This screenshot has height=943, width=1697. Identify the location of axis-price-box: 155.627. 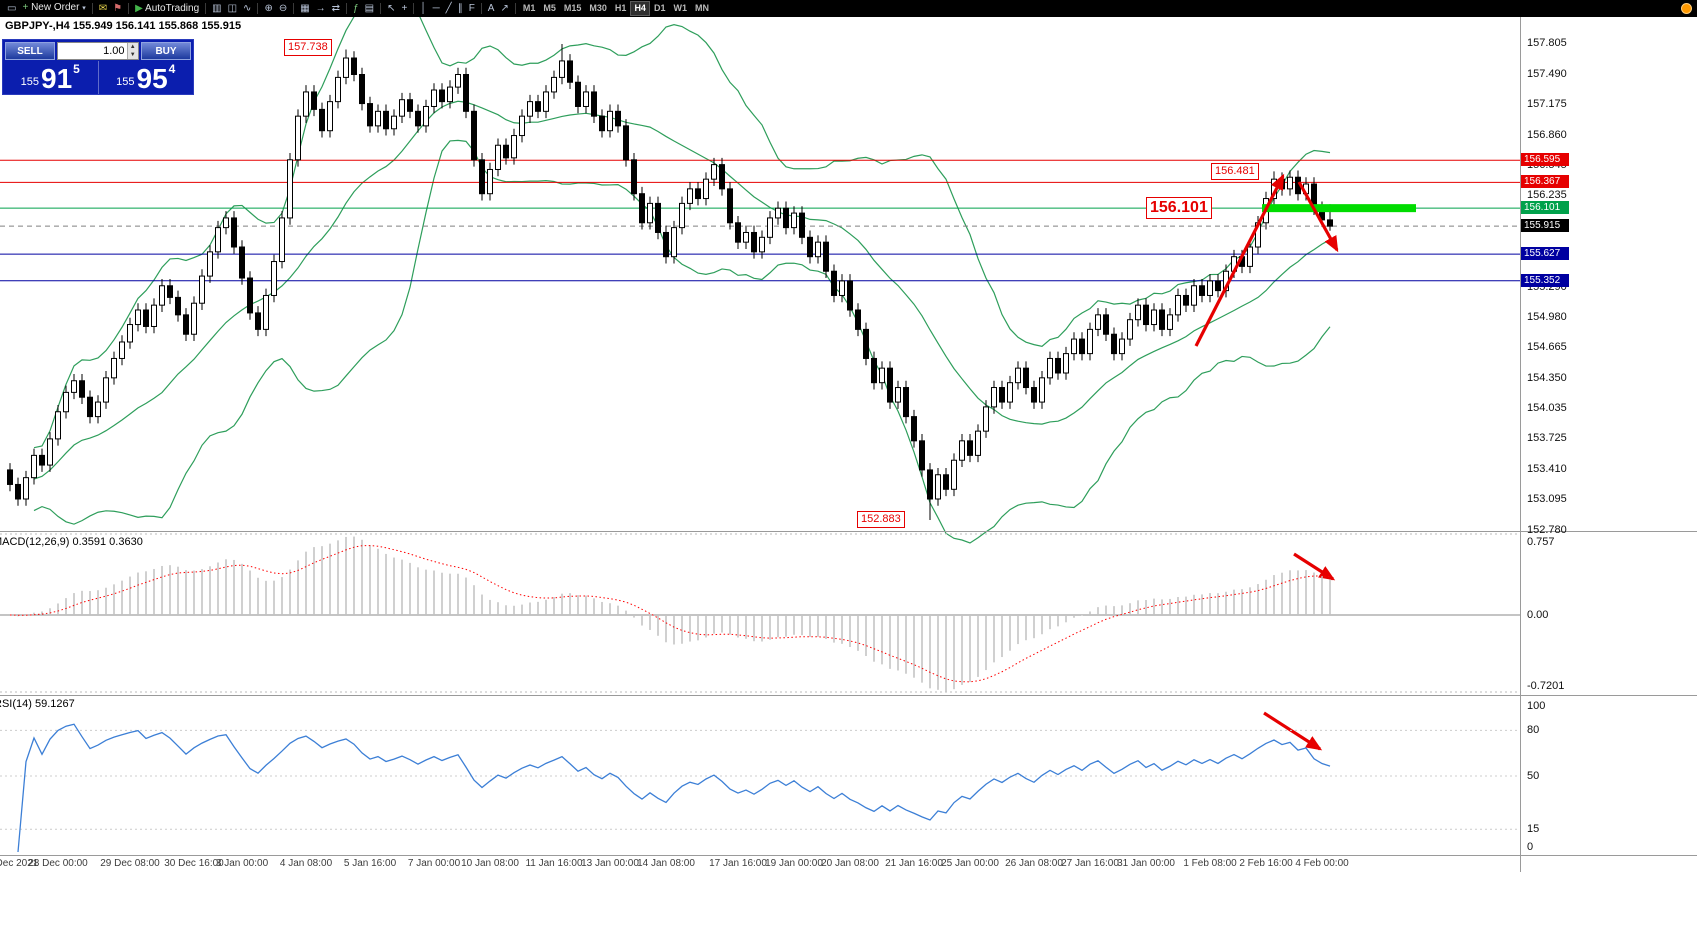
(1545, 254).